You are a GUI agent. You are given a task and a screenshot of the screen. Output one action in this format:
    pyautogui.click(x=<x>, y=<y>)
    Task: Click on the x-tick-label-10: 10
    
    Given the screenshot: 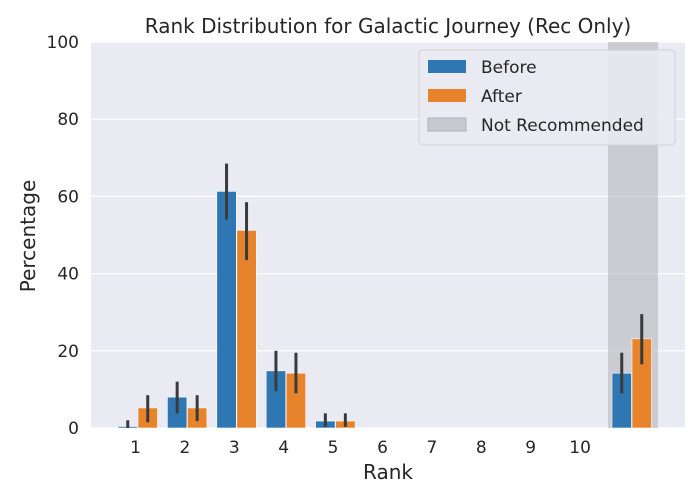 What is the action you would take?
    pyautogui.click(x=580, y=448)
    